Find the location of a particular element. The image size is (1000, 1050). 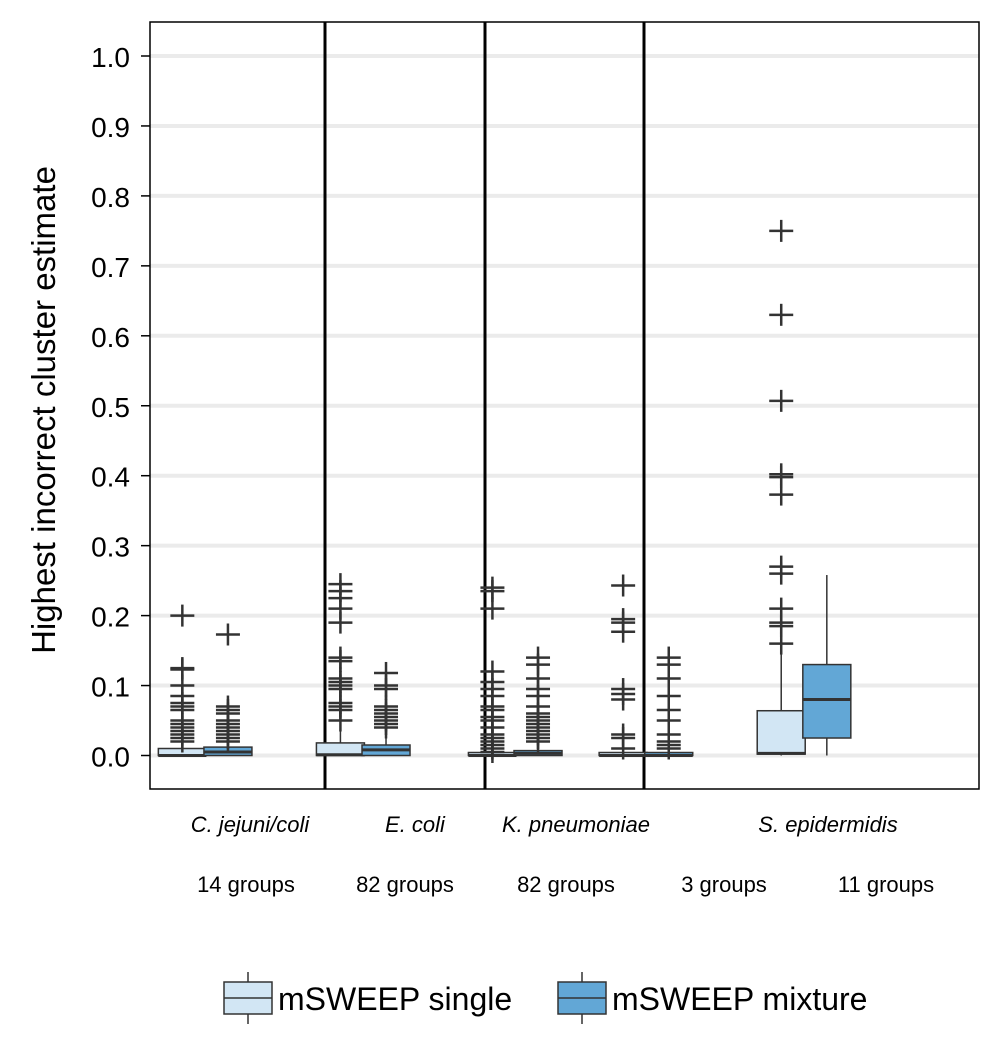

legend-label-mixture: mSWEEP mixture is located at coordinates (739, 999).